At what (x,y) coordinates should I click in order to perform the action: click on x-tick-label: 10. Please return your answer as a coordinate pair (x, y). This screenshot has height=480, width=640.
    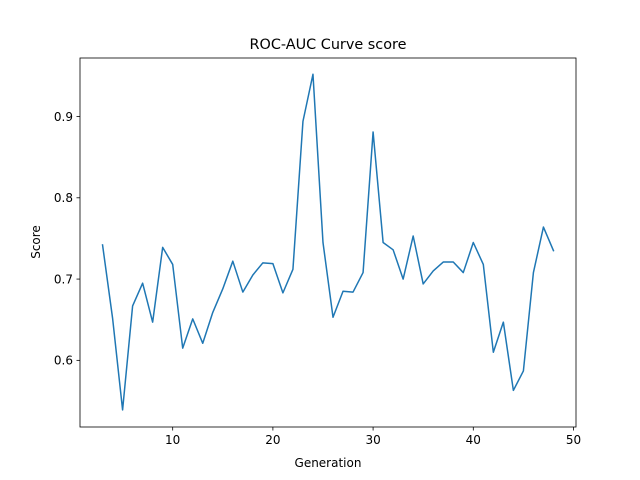
    Looking at the image, I should click on (172, 440).